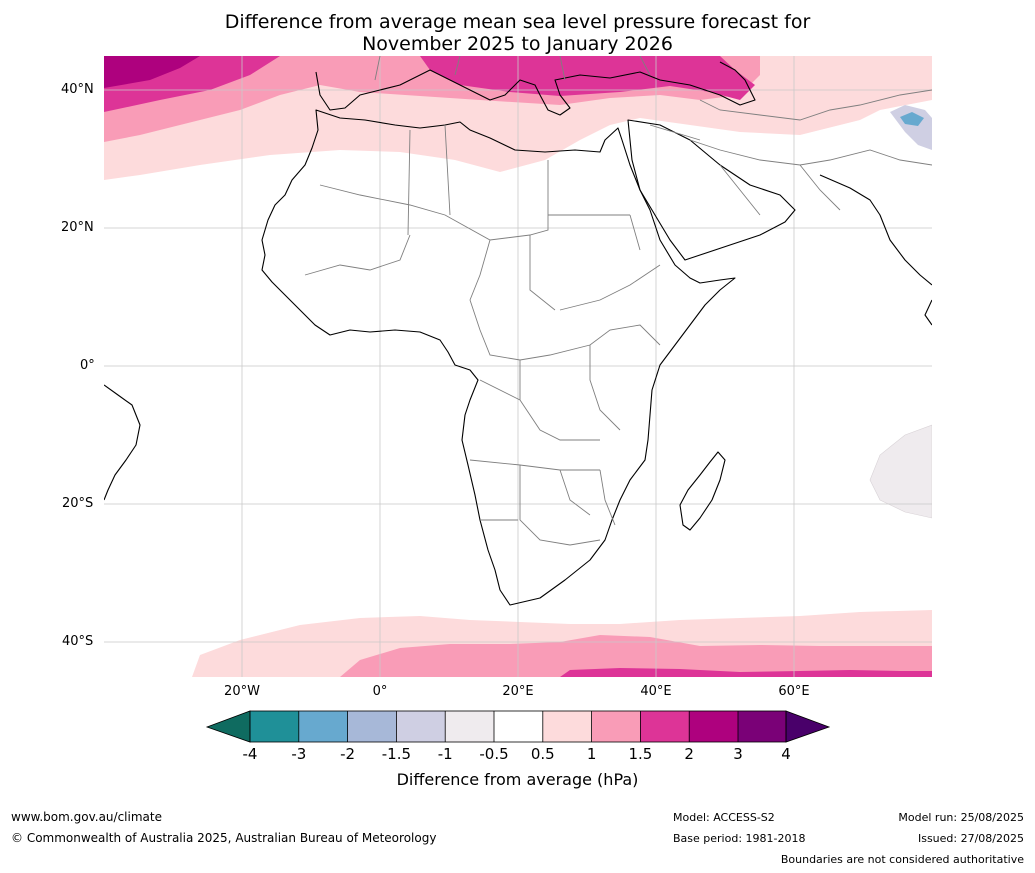  Describe the element at coordinates (396, 754) in the screenshot. I see `colorbar-tick: -1.5` at that location.